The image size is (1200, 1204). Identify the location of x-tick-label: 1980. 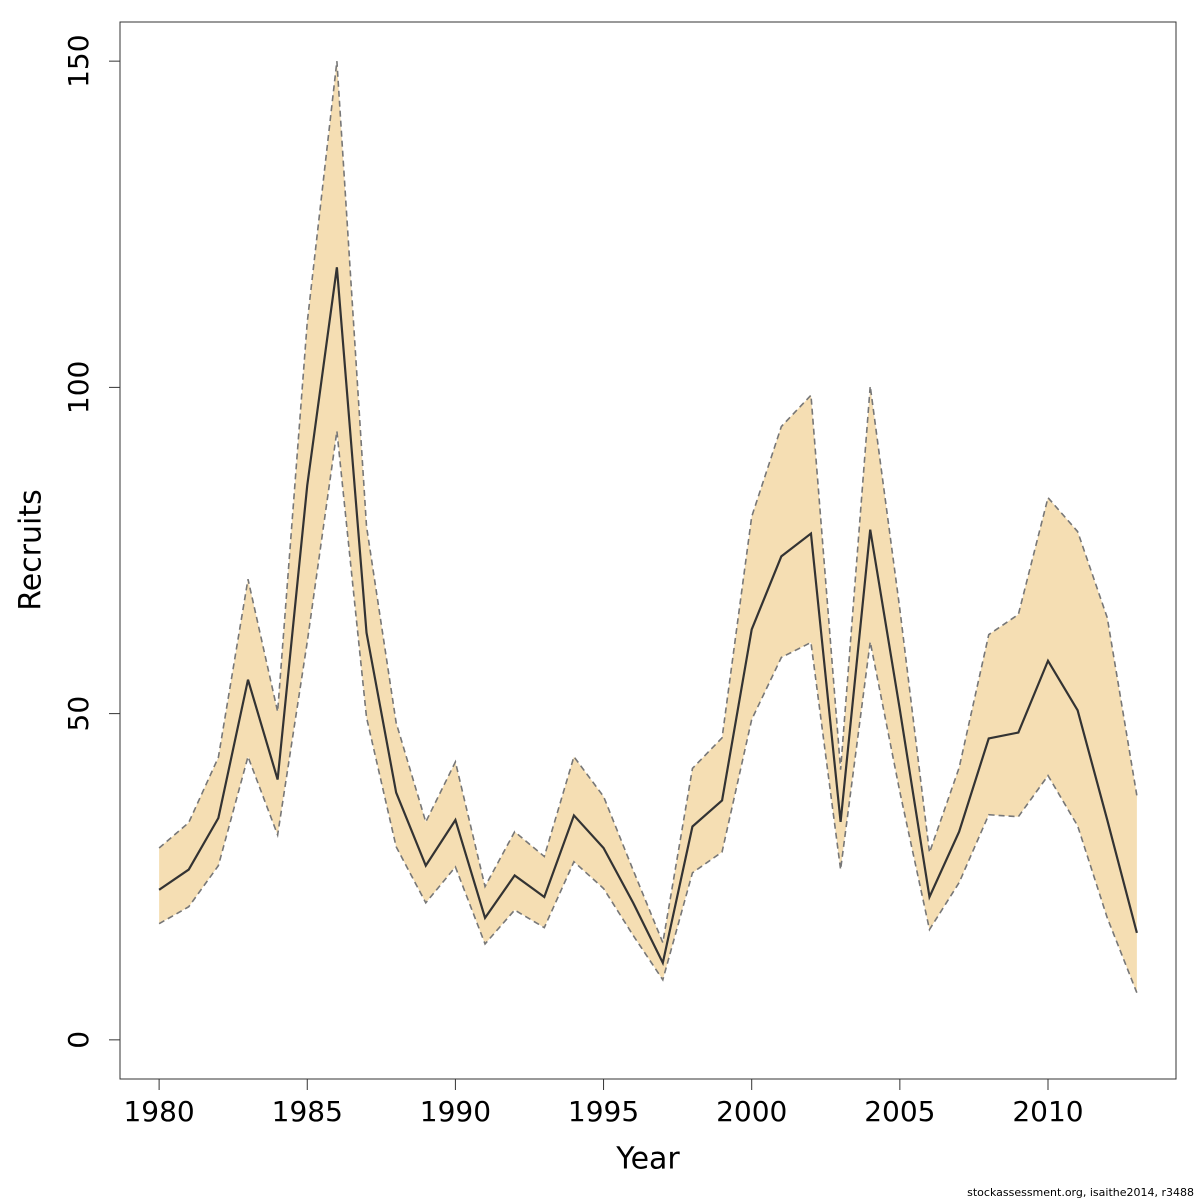
(158, 1111).